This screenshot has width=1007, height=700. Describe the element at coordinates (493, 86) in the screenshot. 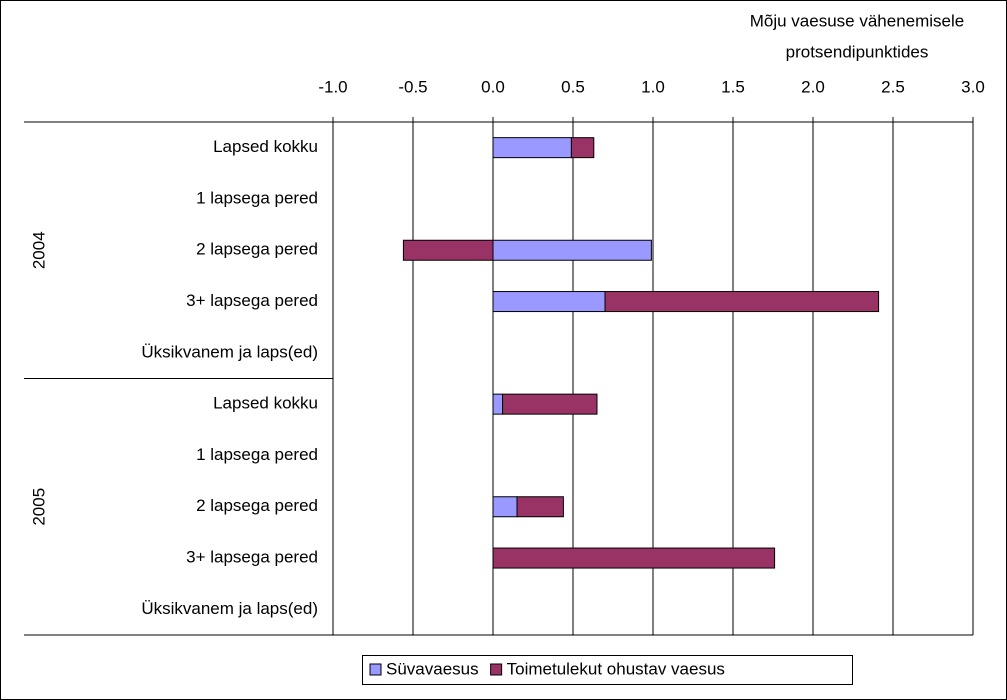

I see `x-tick-label: 0.0` at that location.